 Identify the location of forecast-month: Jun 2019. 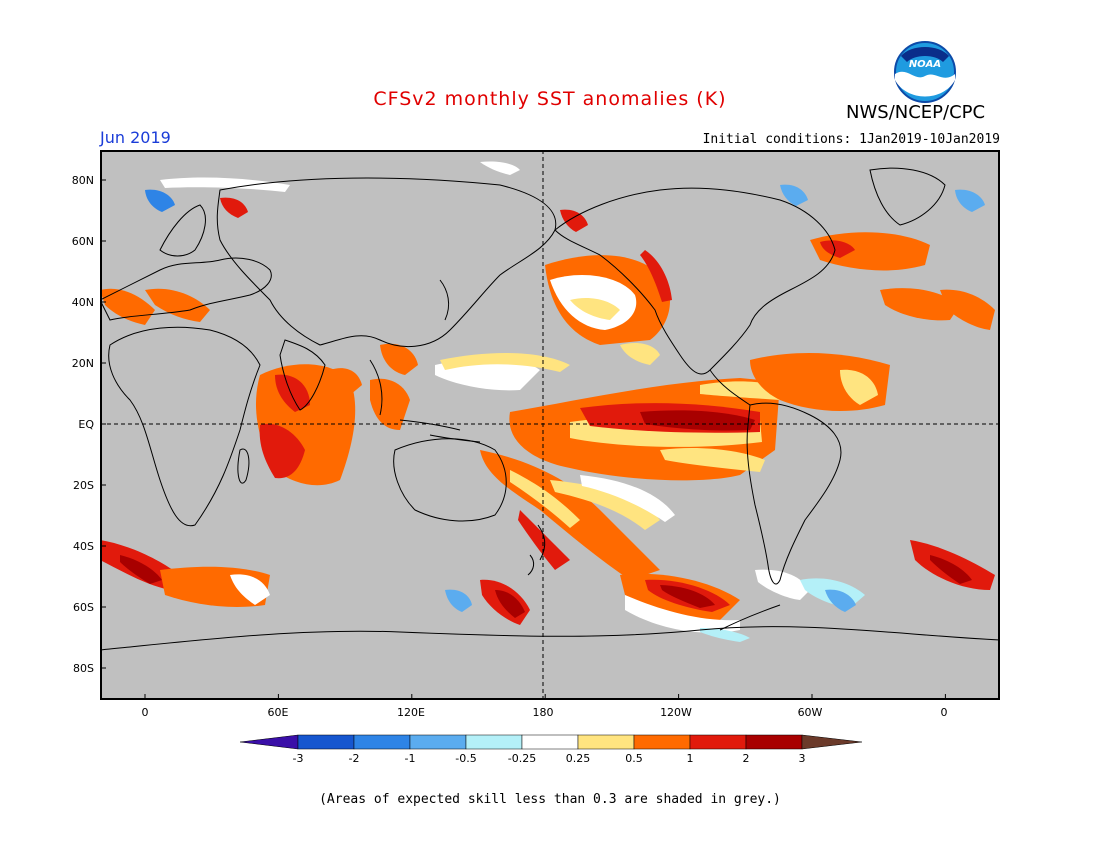
(135, 137).